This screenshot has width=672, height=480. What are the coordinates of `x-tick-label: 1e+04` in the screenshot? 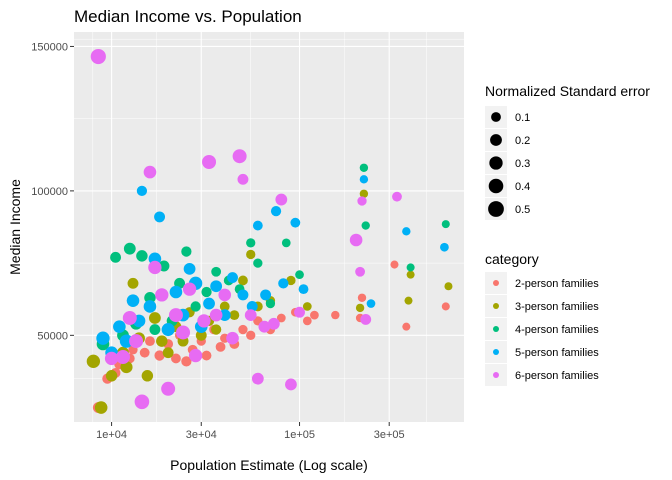 It's located at (111, 435).